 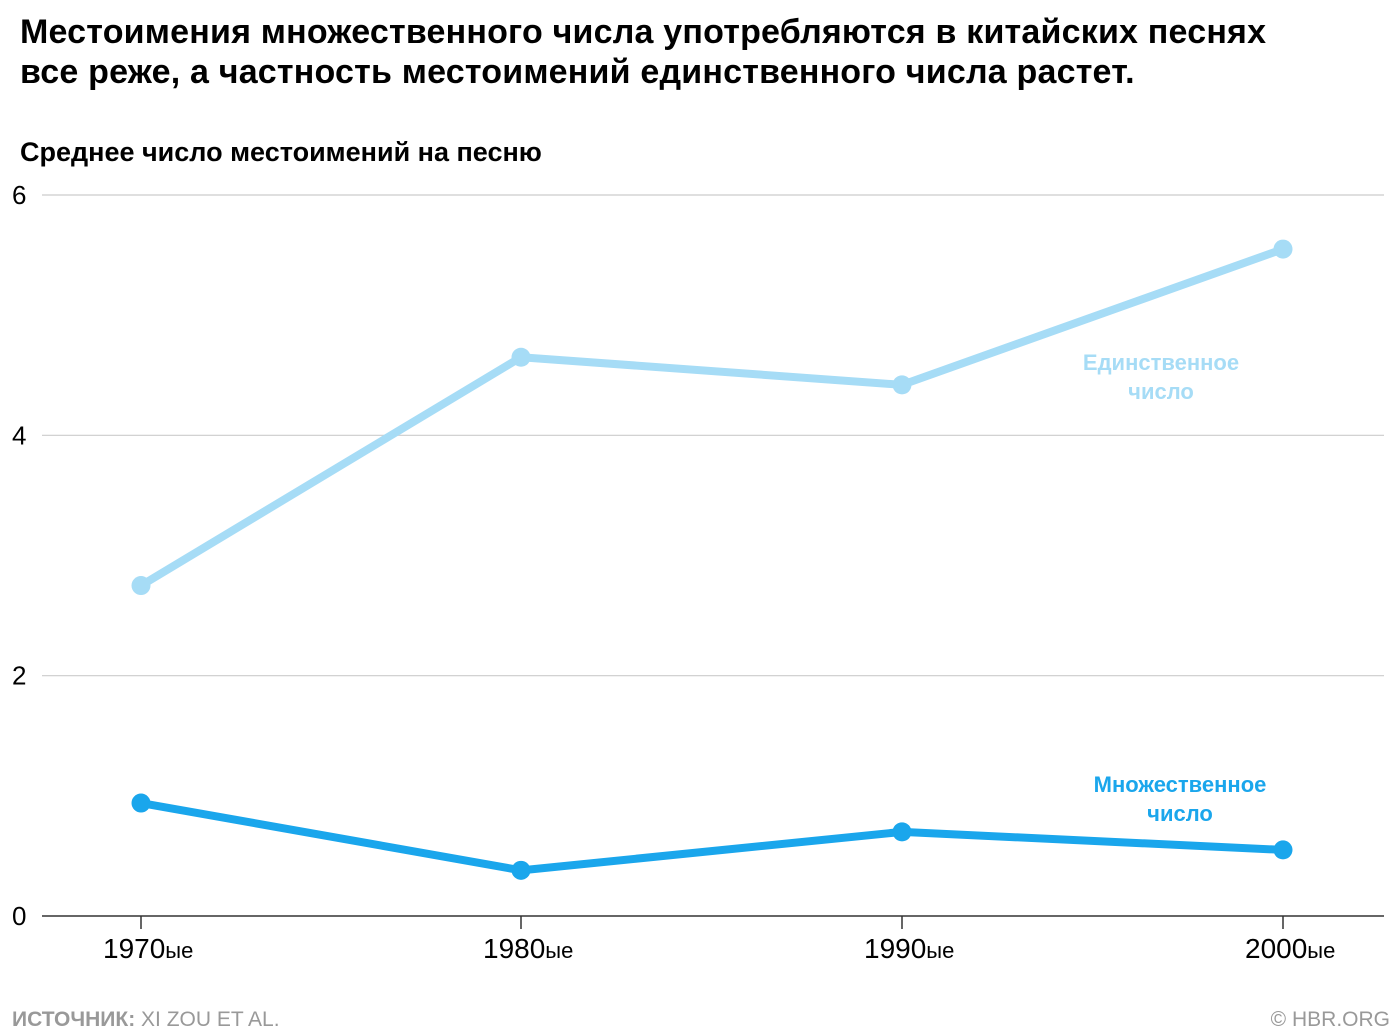 What do you see at coordinates (207, 1019) in the screenshot?
I see `source-text: XI ZOU ET AL.` at bounding box center [207, 1019].